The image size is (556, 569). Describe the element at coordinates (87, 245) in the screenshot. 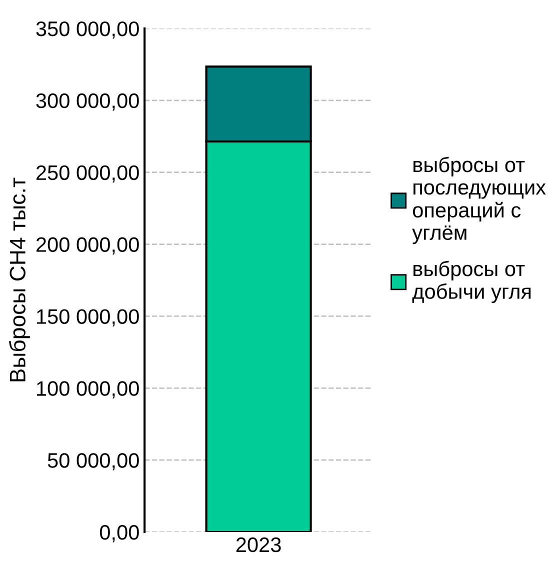

I see `y-tick-label: 200 000,00` at that location.